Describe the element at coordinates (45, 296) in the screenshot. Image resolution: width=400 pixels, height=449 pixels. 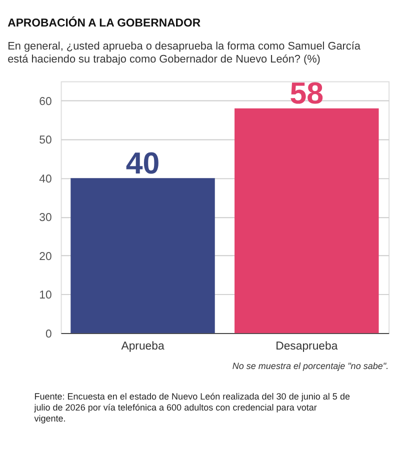
I see `y-tick-label: 10` at that location.